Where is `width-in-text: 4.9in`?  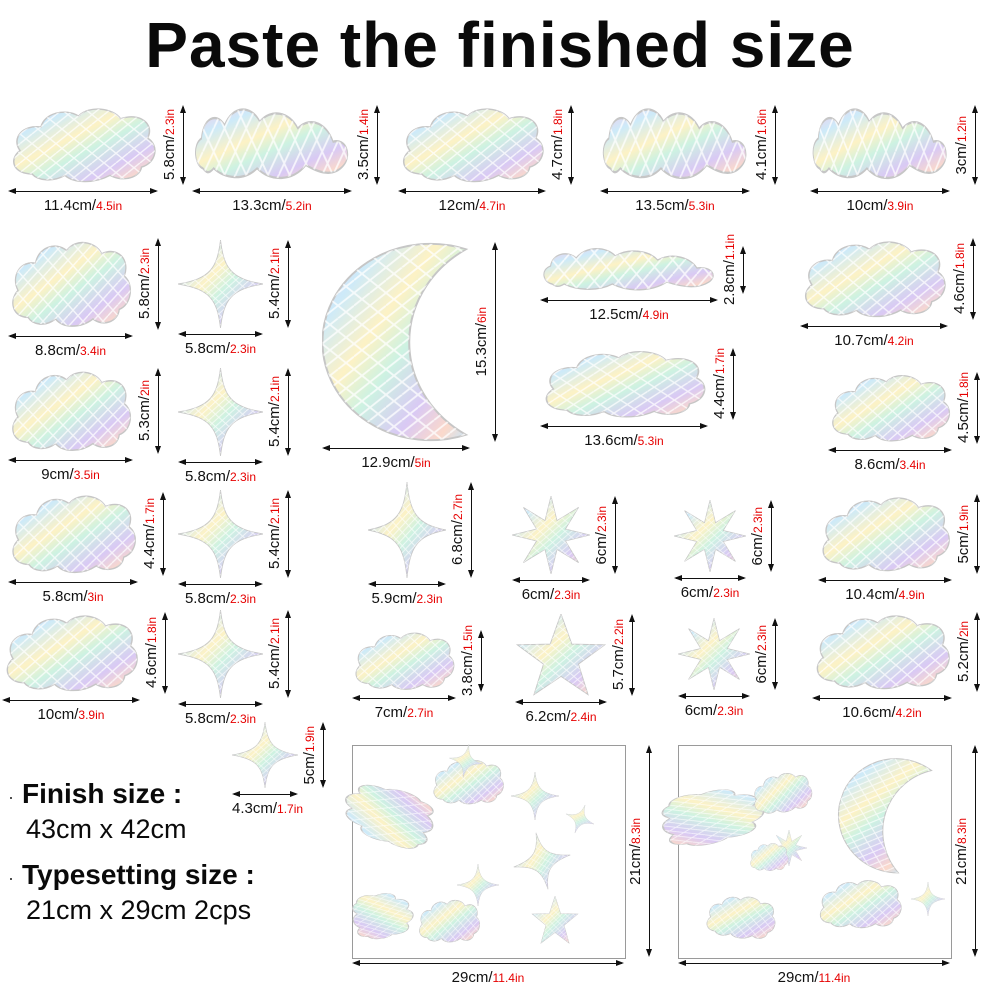
width-in-text: 4.9in is located at coordinates (911, 595).